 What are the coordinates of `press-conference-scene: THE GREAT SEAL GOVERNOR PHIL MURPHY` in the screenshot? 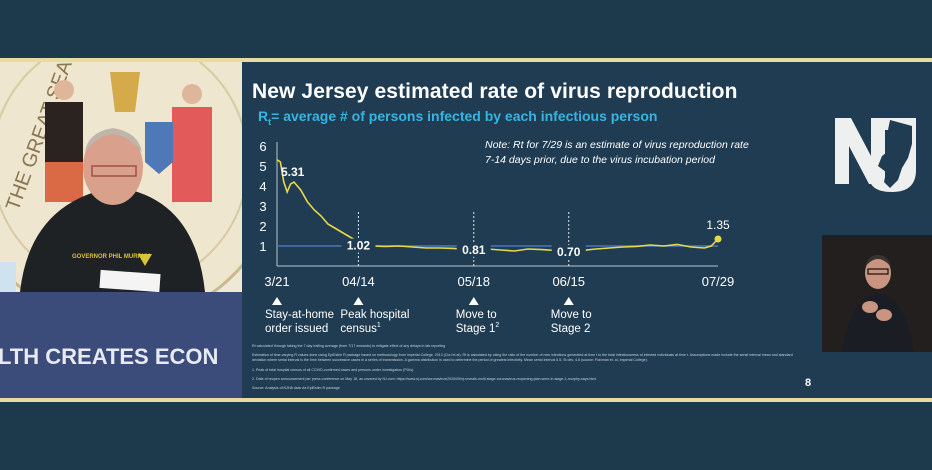 It's located at (121, 193).